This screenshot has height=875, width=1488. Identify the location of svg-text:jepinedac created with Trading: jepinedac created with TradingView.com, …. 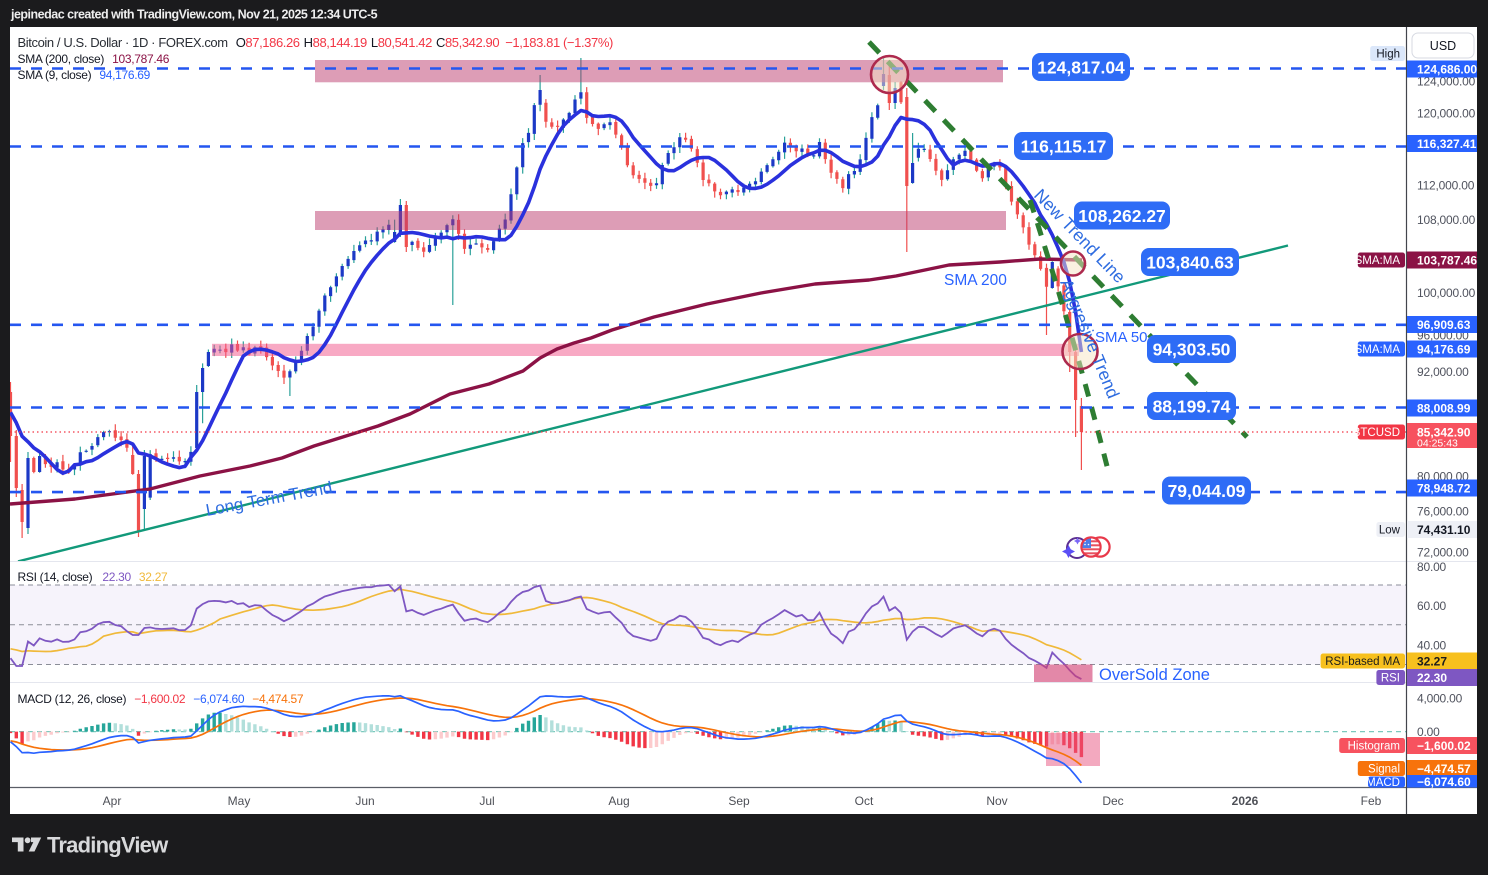
(194, 15).